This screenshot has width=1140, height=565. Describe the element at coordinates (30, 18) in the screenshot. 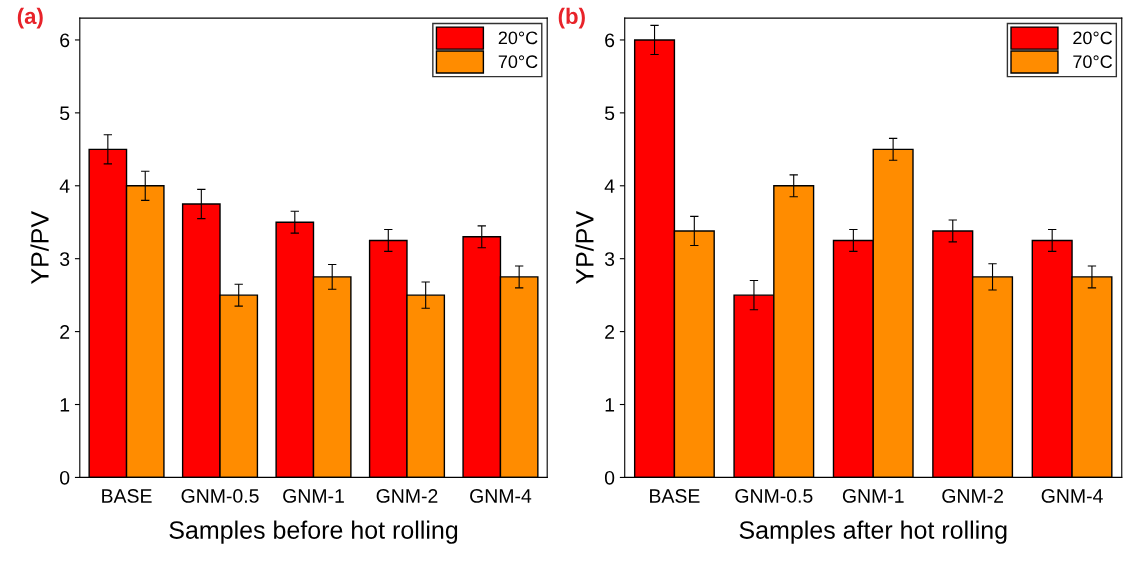

I see `chart-title: (a)` at that location.